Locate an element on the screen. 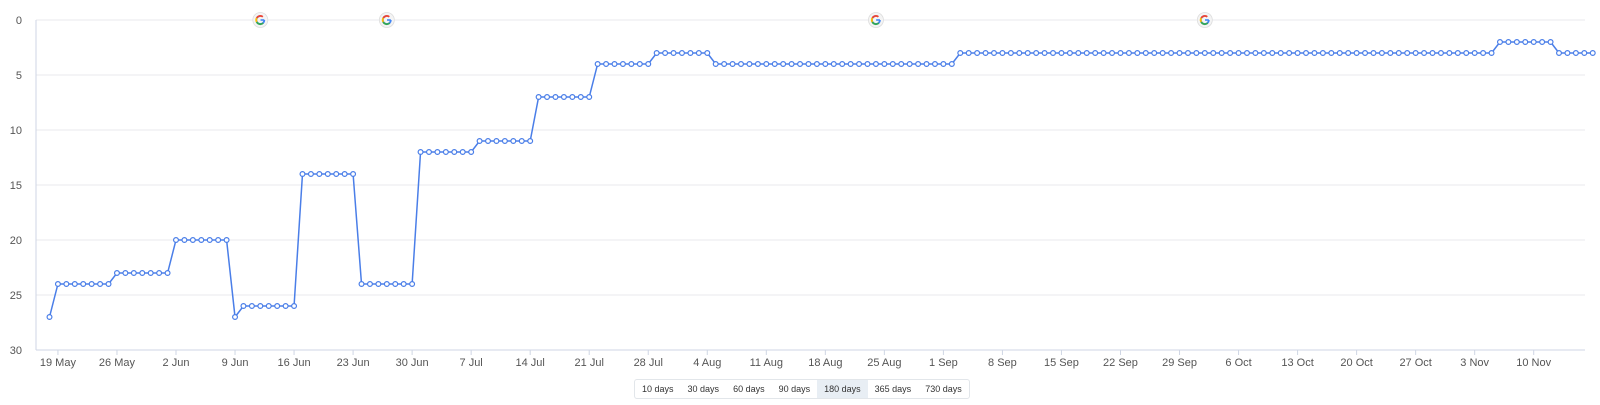  range-button-730-days: 730 days is located at coordinates (943, 389).